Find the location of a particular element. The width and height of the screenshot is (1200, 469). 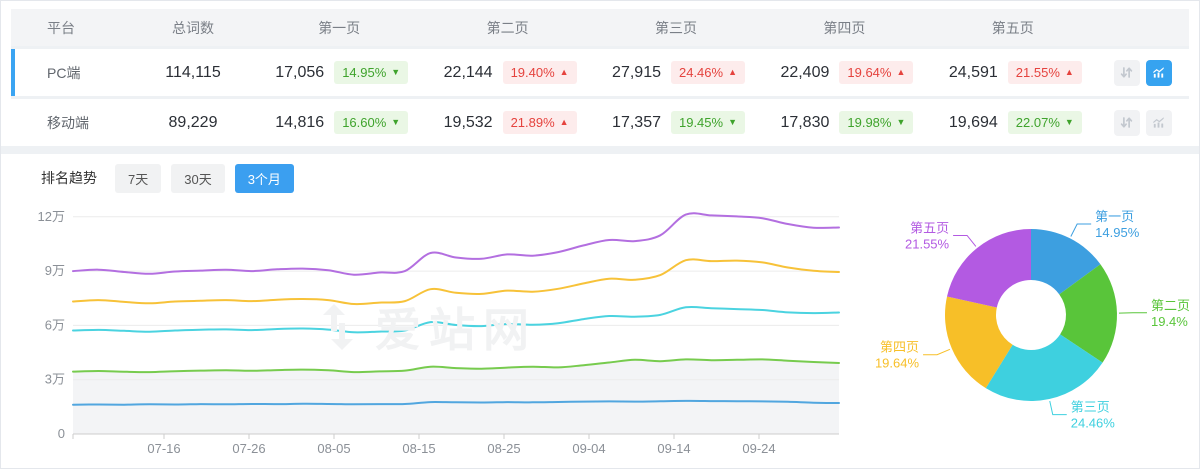

svg-text: 08-15 is located at coordinates (418, 448).